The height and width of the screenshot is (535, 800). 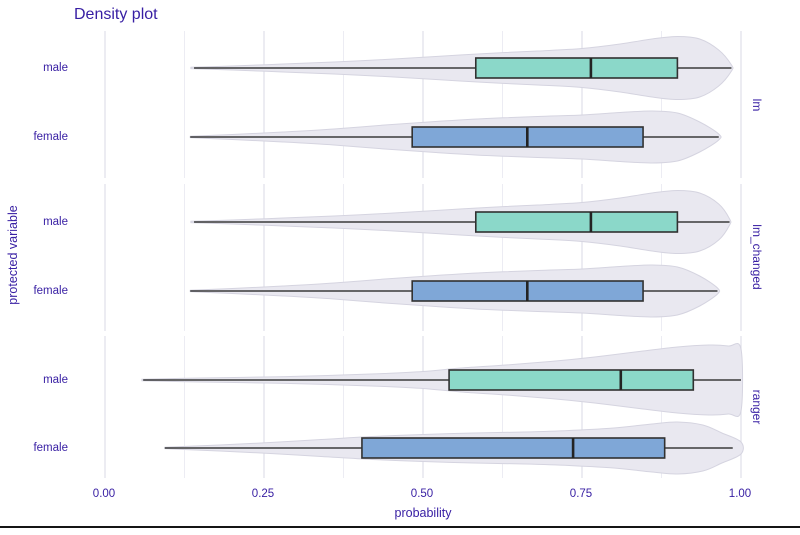 What do you see at coordinates (13, 255) in the screenshot?
I see `y-axis-title: protected variable` at bounding box center [13, 255].